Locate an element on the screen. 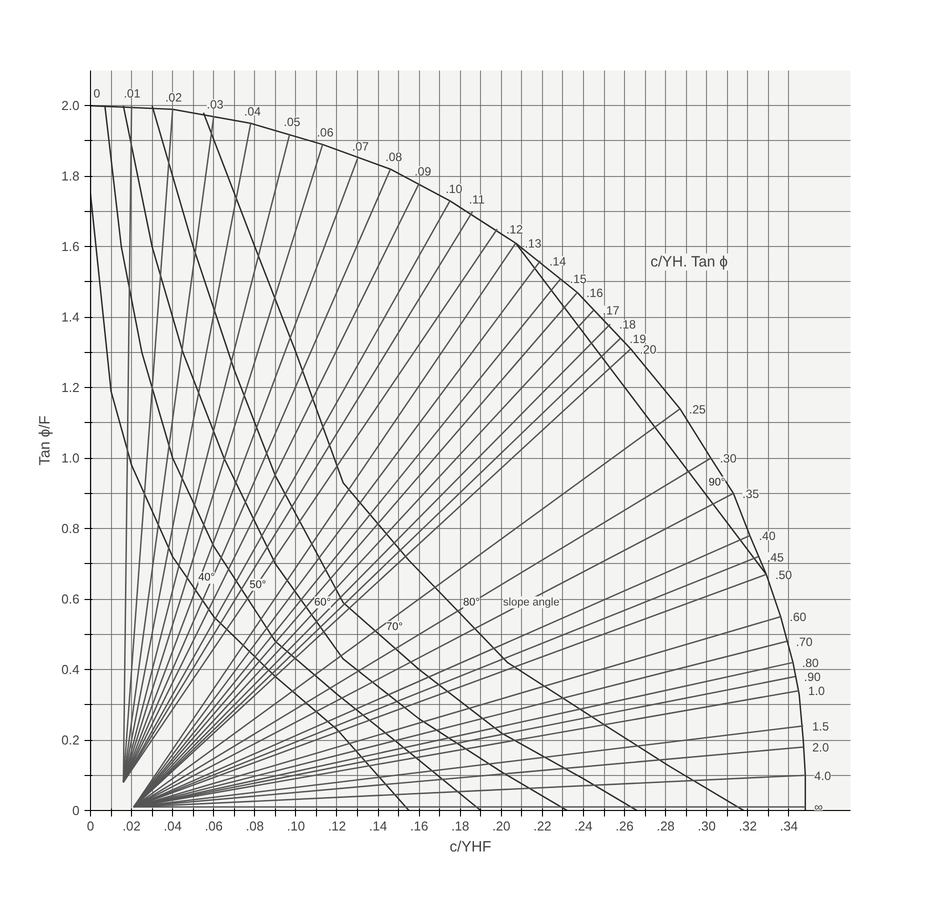 This screenshot has width=936, height=900. x-tick-label: .04 is located at coordinates (173, 826).